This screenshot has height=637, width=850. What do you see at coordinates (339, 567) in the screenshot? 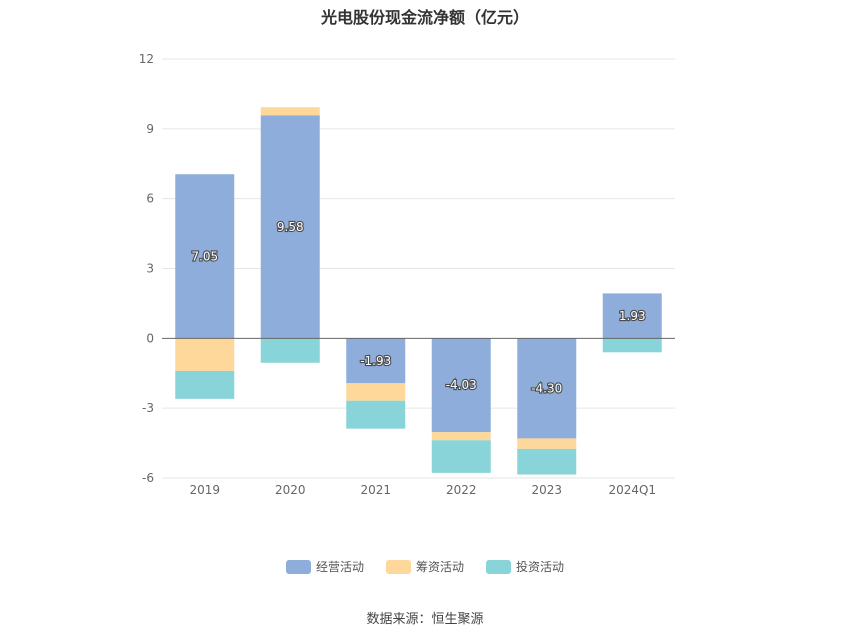
I see `legend-label: 经营活动` at bounding box center [339, 567].